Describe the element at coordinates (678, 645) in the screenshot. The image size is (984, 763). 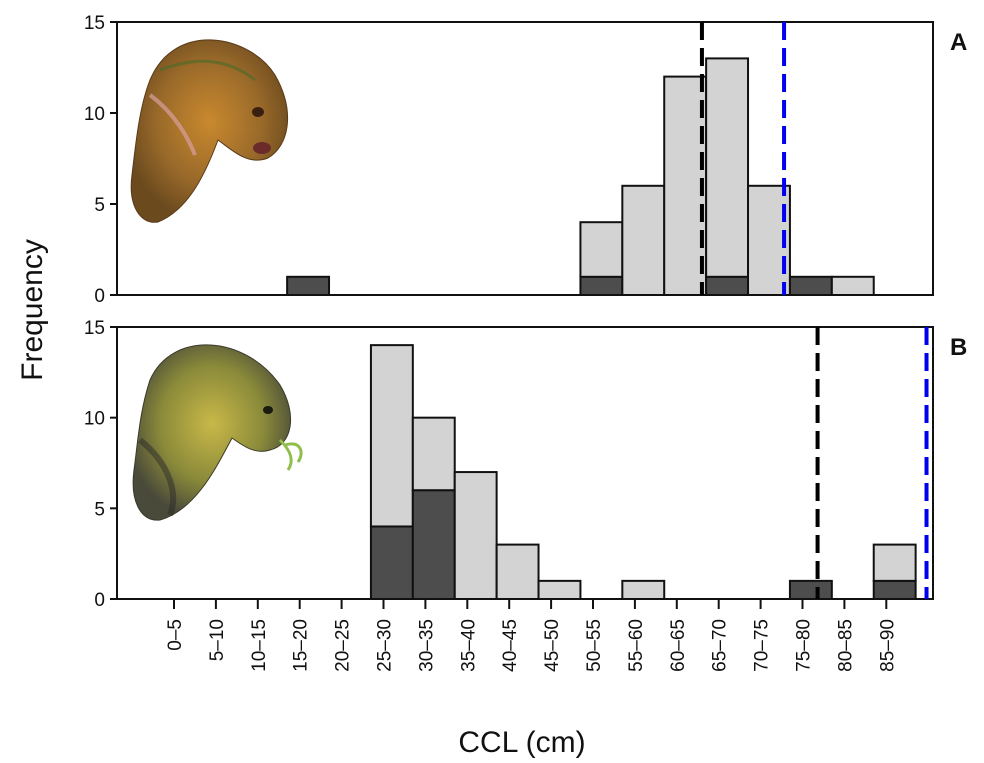
I see `x-tick-label: 60–65` at that location.